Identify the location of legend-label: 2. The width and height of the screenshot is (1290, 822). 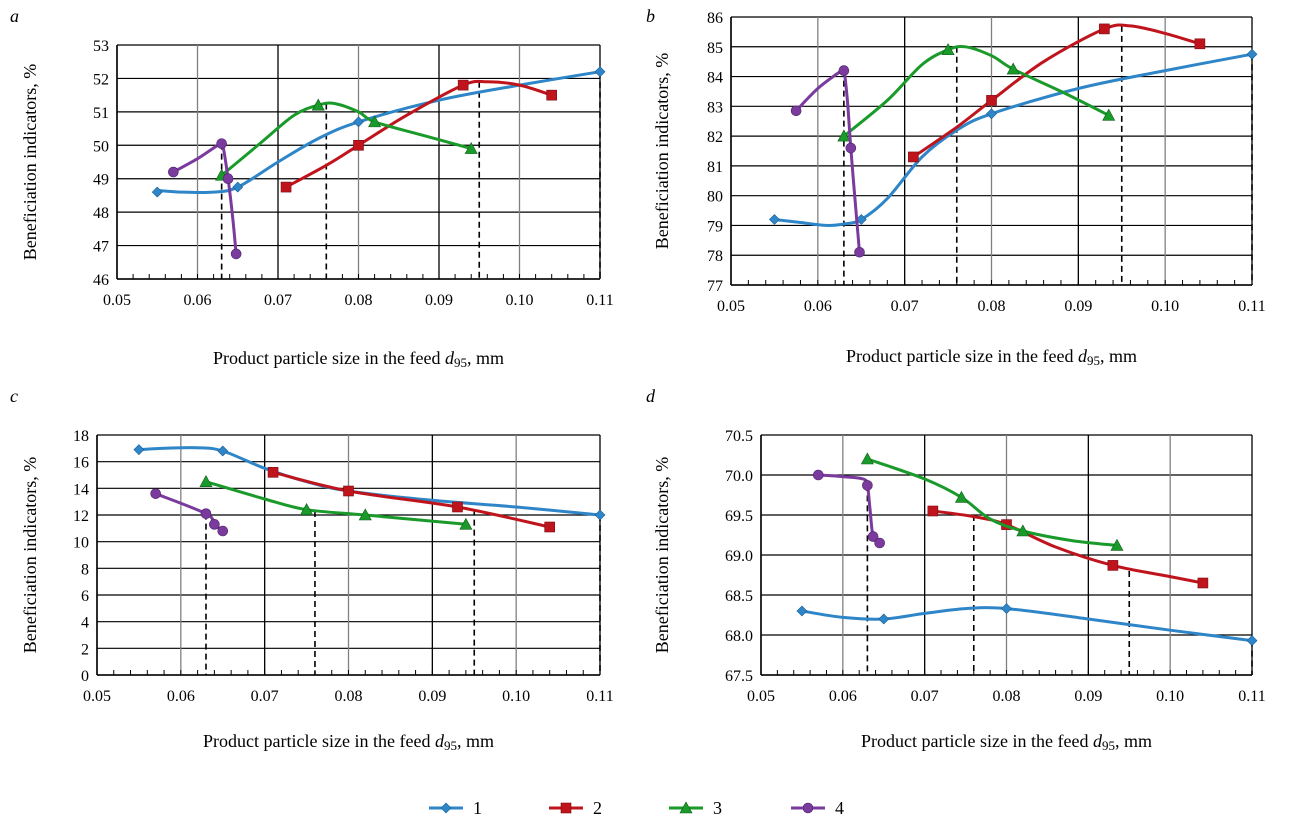
(597, 808).